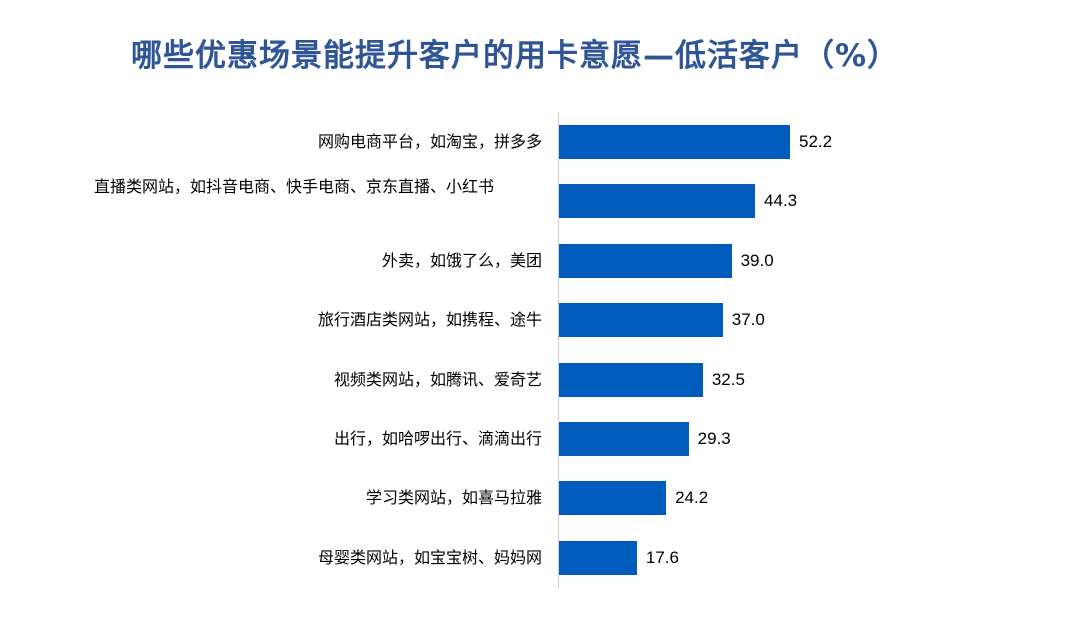 This screenshot has width=1080, height=628. Describe the element at coordinates (728, 379) in the screenshot. I see `value-label: 32.5` at that location.